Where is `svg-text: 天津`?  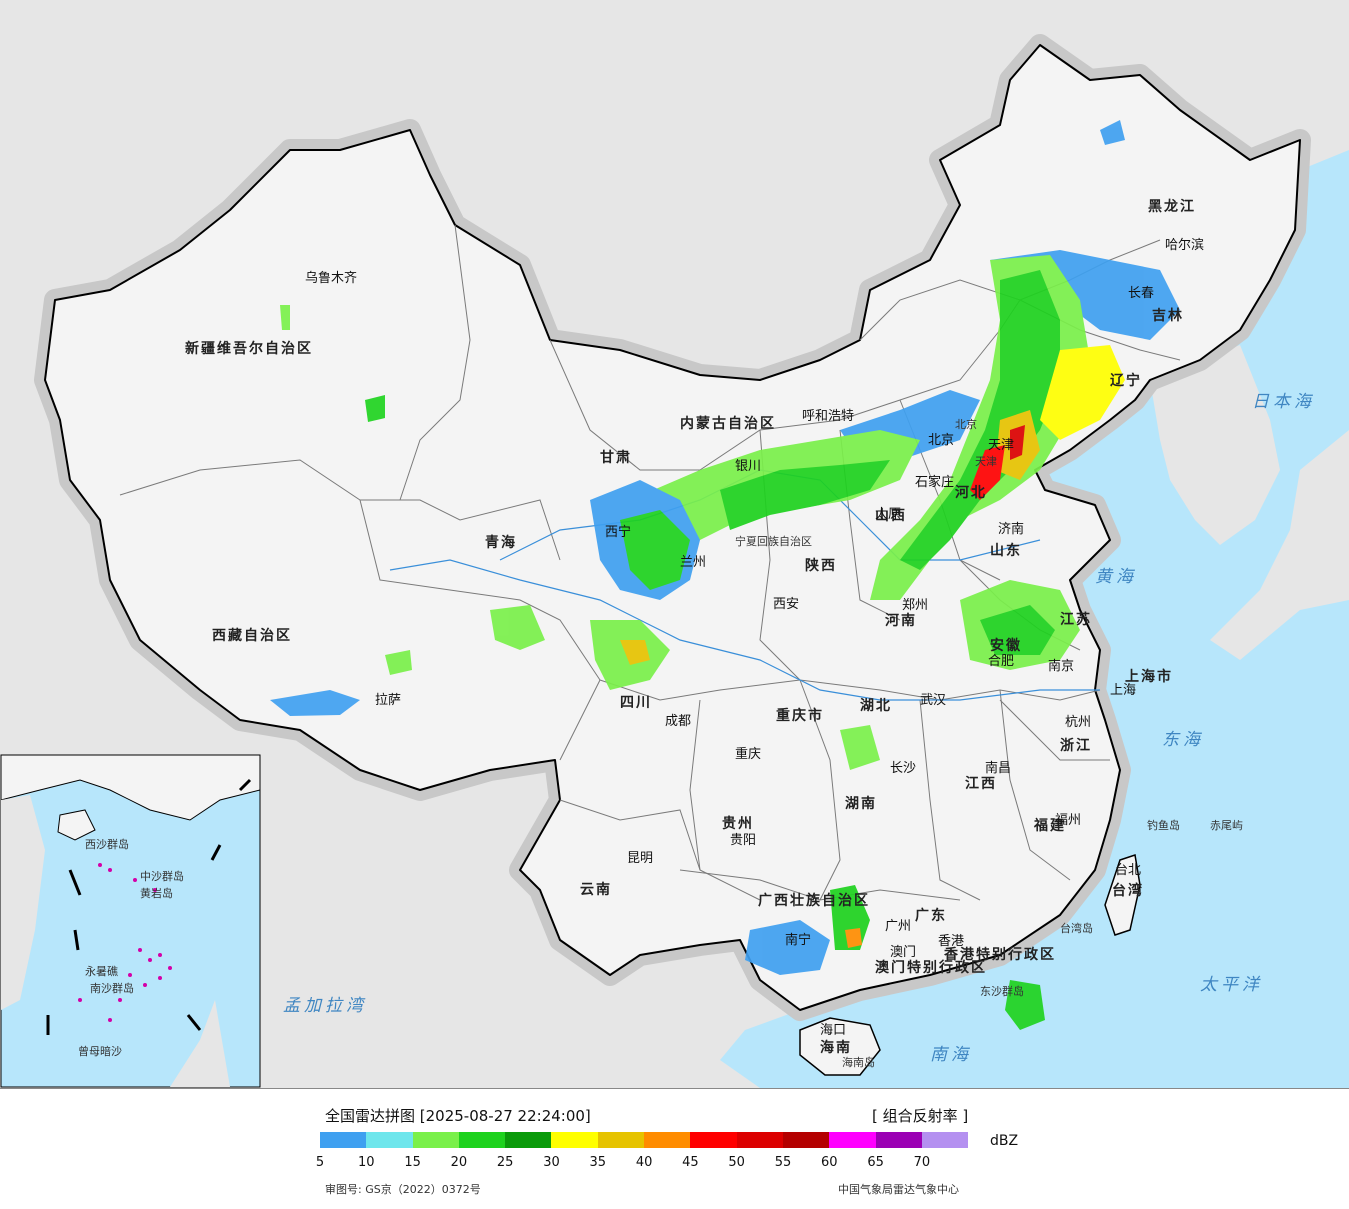
svg-text: 天津 is located at coordinates (1001, 445).